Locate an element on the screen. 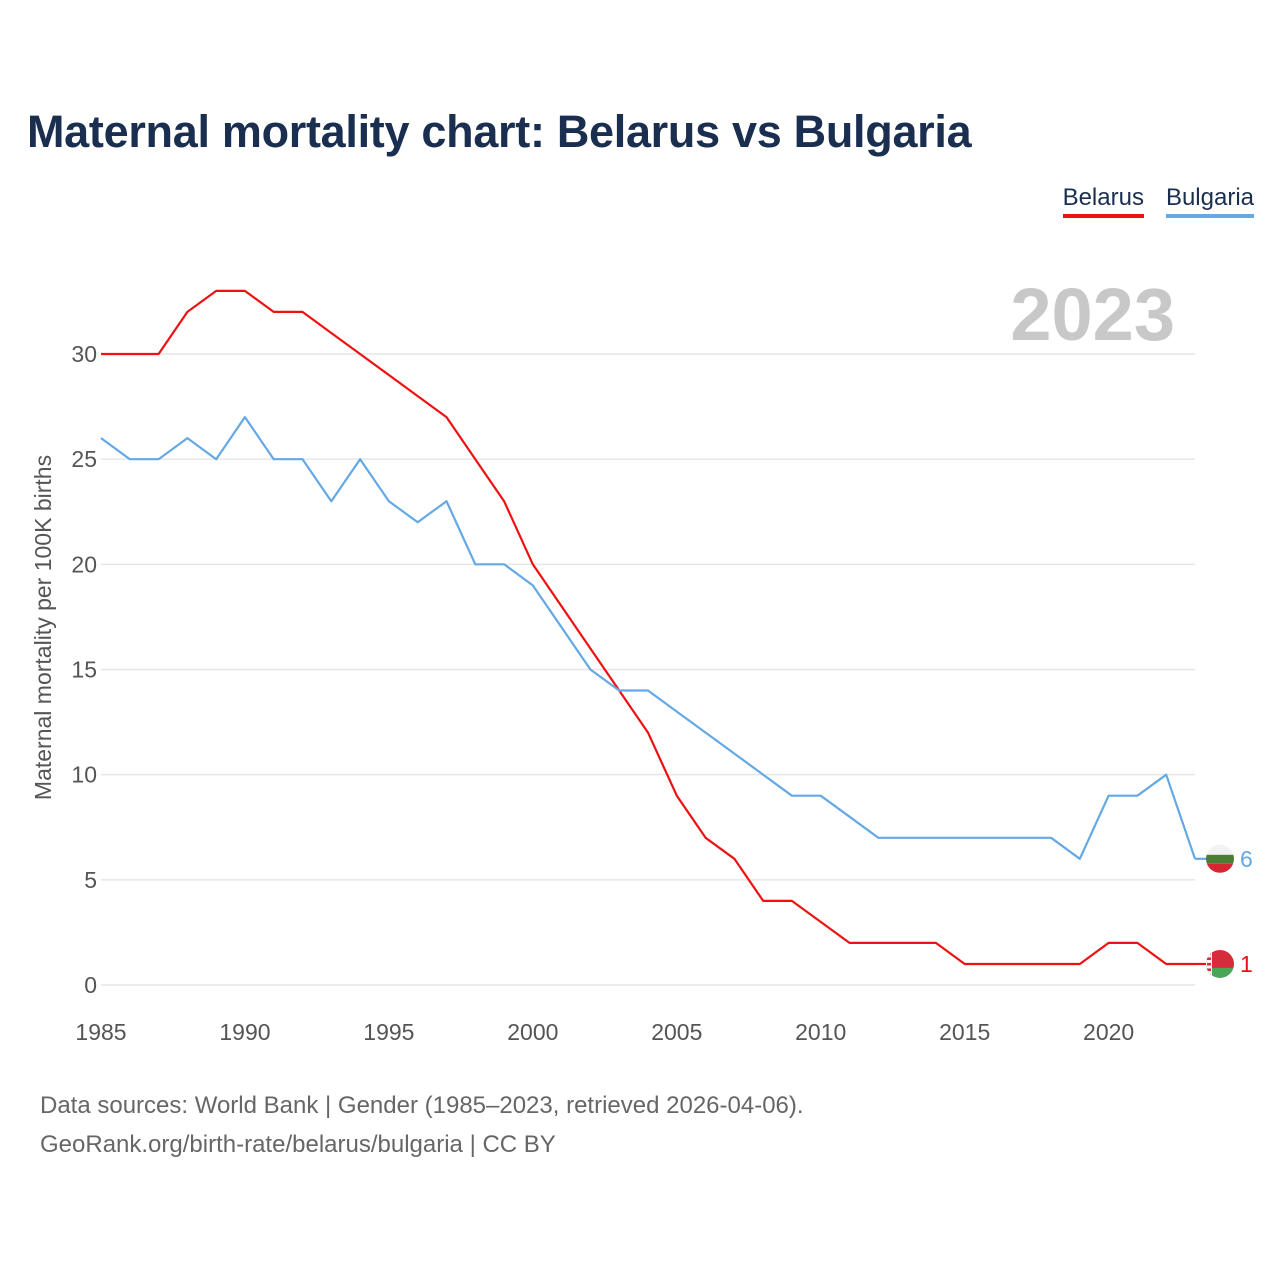 This screenshot has width=1280, height=1280. year-watermark: 2023 is located at coordinates (1092, 314).